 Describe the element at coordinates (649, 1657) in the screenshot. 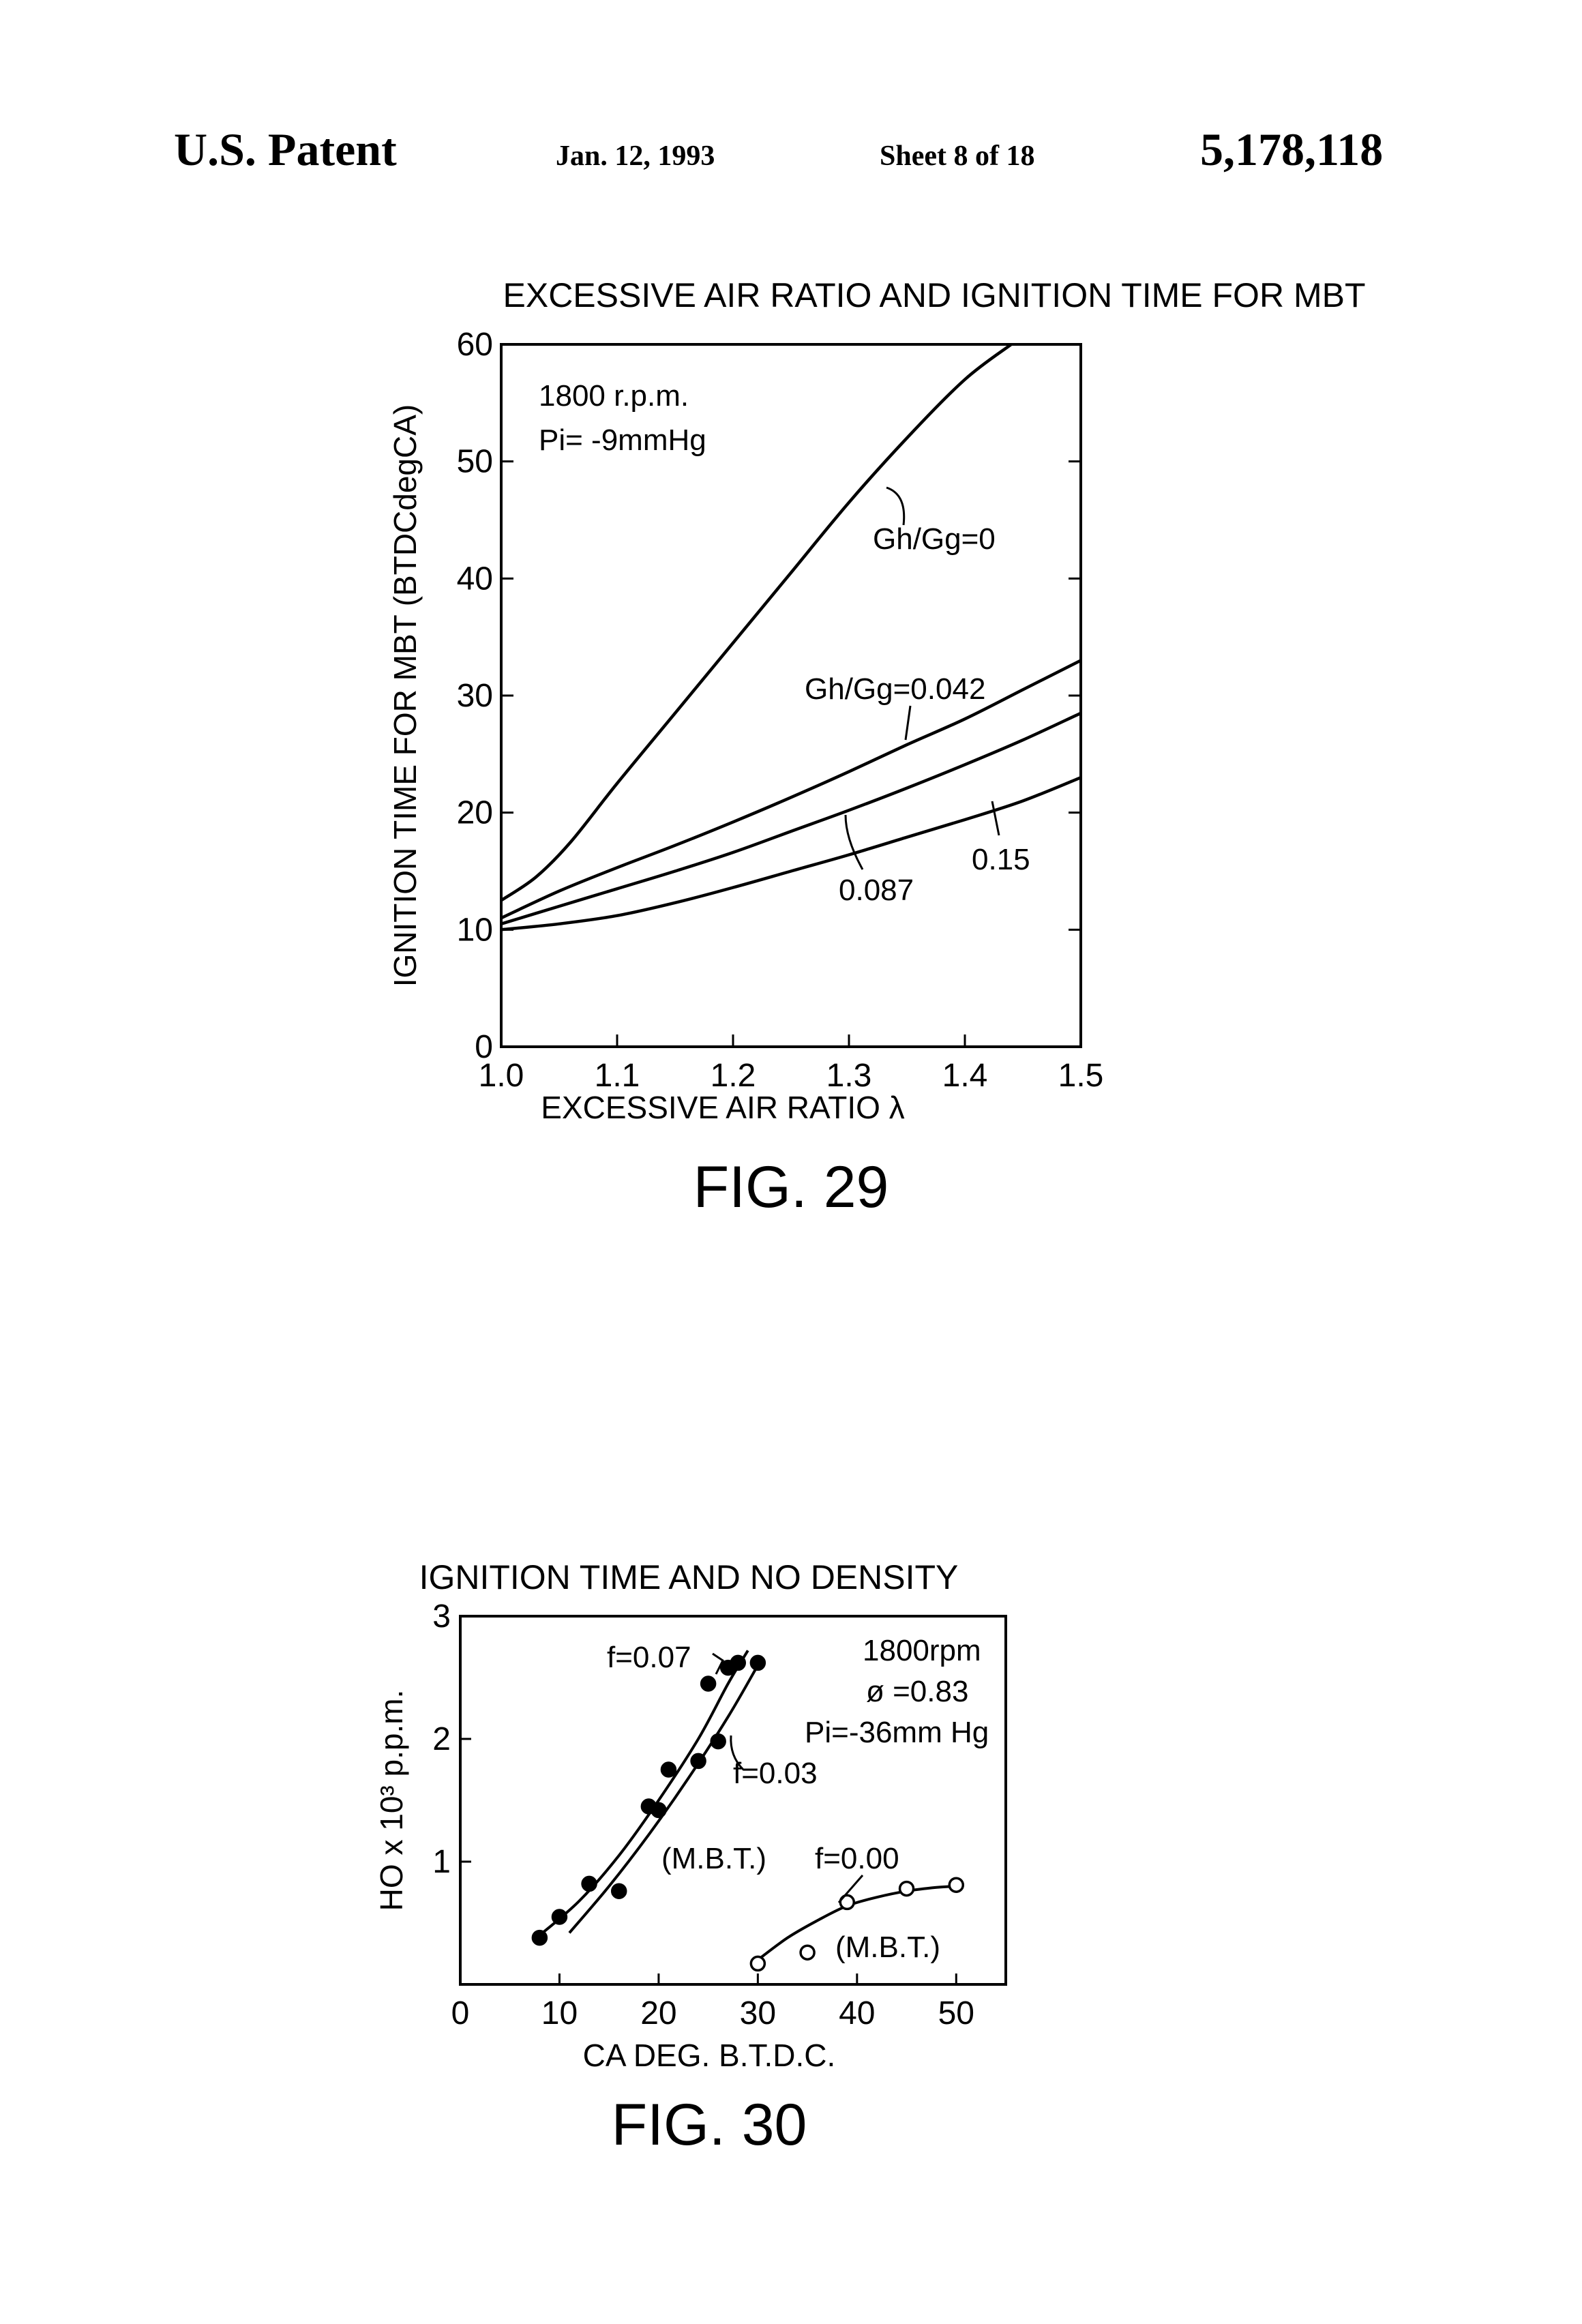

I see `fig30-series-label-0: f=0.07` at that location.